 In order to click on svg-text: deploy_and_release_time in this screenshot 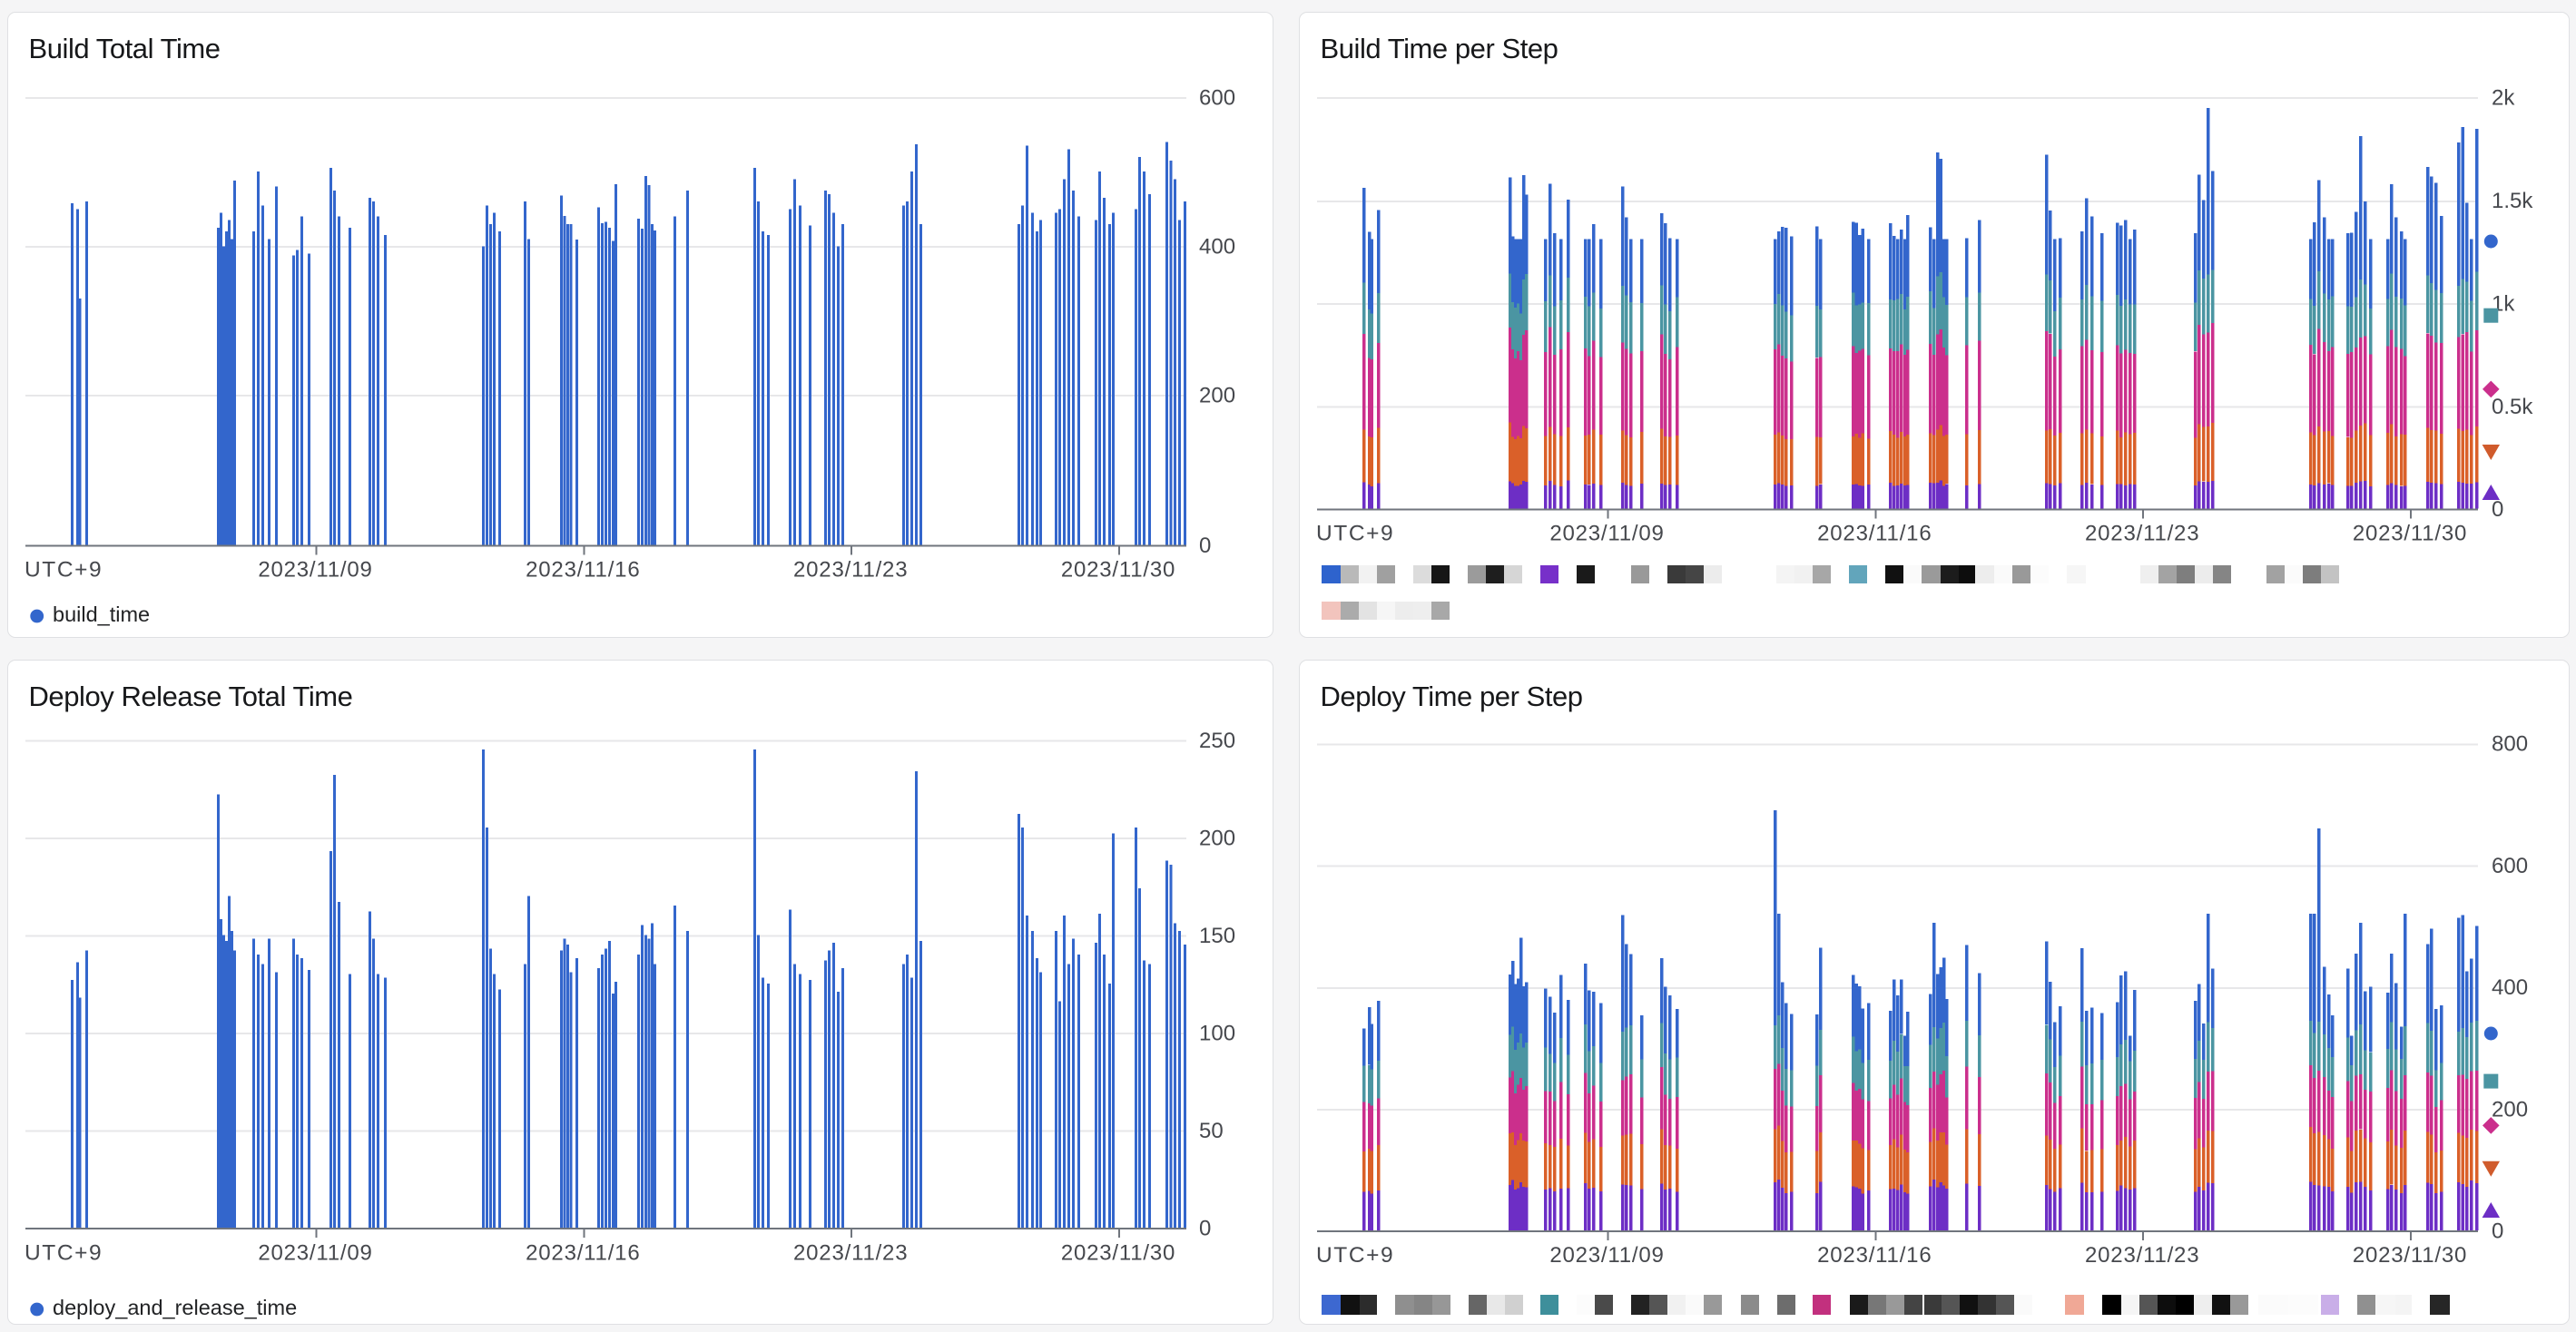, I will do `click(175, 1307)`.